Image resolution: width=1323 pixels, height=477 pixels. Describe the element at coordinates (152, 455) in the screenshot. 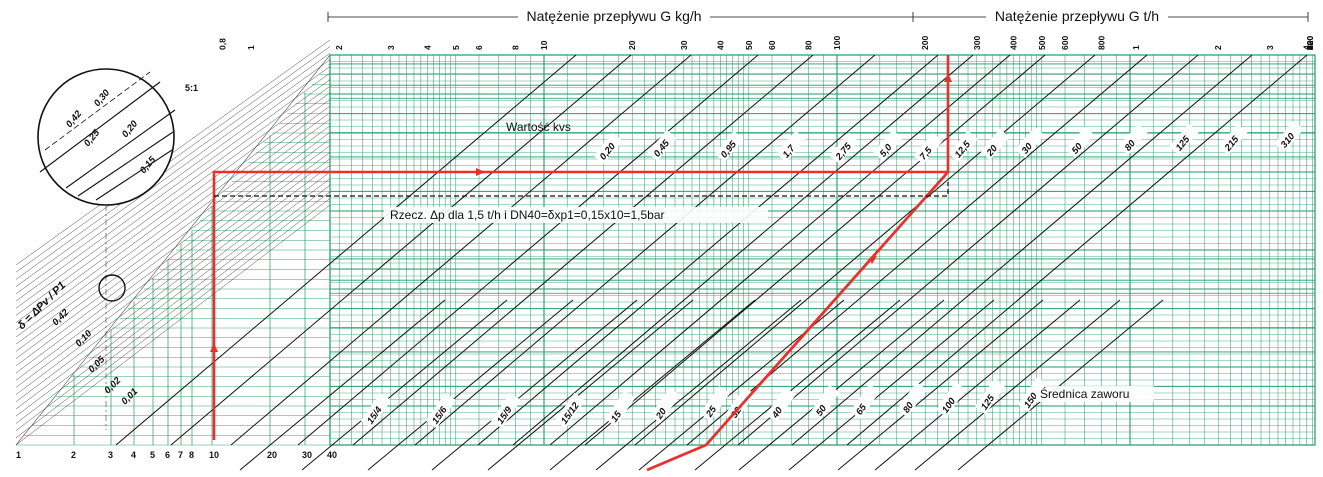

I see `bottom-tick-label: 5` at that location.